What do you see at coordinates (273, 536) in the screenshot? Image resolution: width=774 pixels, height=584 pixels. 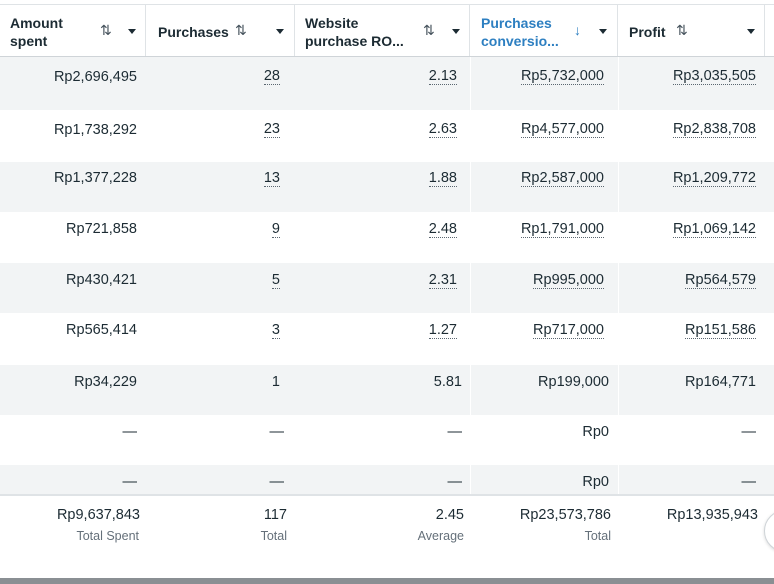 I see `total-purchases-label: Total` at bounding box center [273, 536].